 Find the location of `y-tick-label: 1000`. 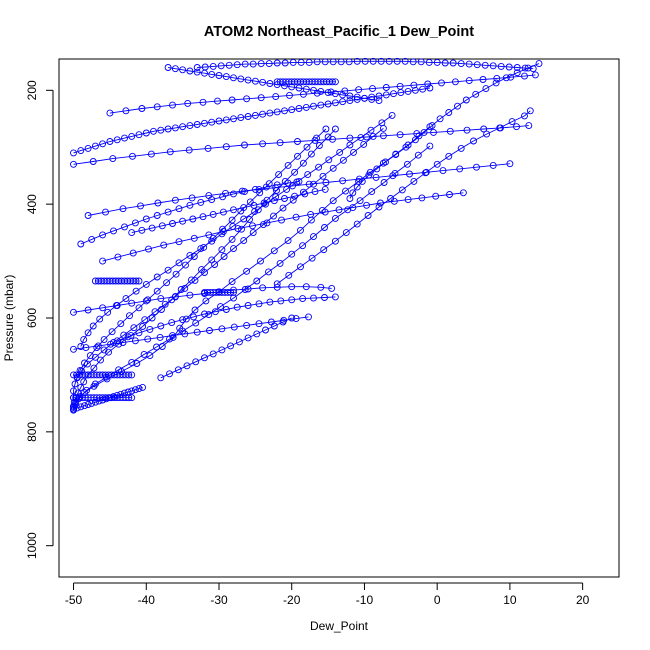

y-tick-label: 1000 is located at coordinates (32, 545).